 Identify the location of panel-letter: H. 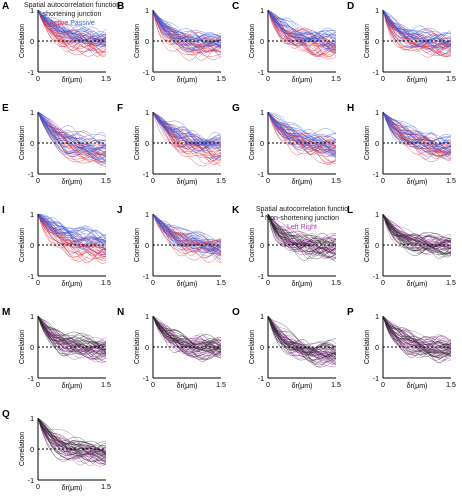
(350, 108).